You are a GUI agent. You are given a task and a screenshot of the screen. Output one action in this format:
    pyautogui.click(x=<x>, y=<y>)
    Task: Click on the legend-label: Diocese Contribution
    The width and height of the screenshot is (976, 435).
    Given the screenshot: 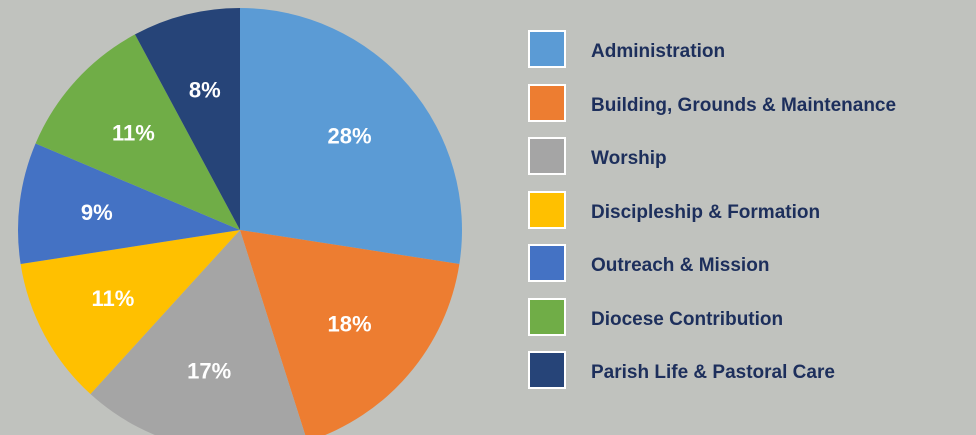 What is the action you would take?
    pyautogui.click(x=687, y=319)
    